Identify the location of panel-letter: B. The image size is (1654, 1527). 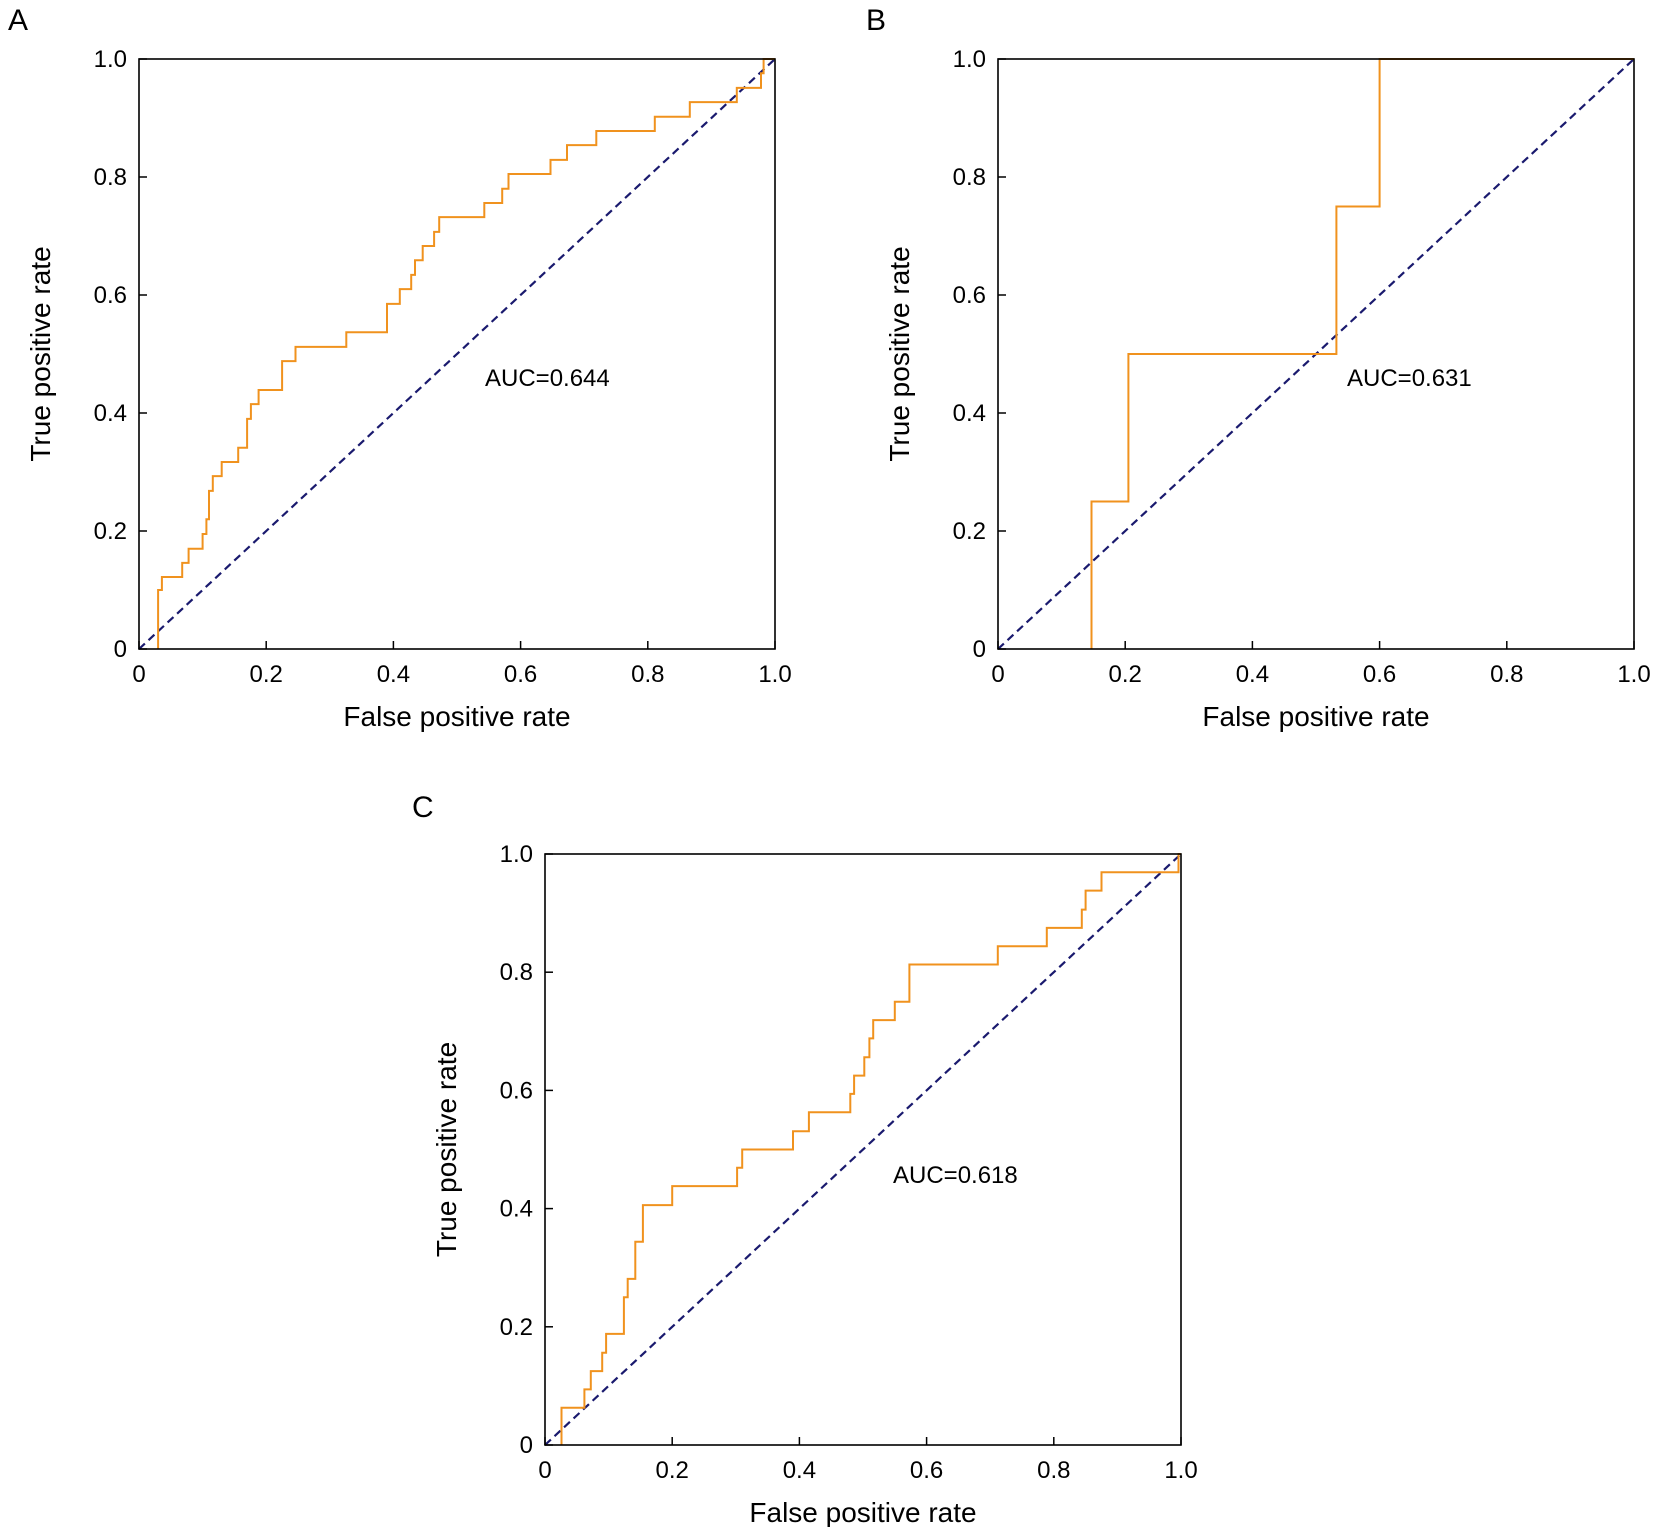
(876, 20).